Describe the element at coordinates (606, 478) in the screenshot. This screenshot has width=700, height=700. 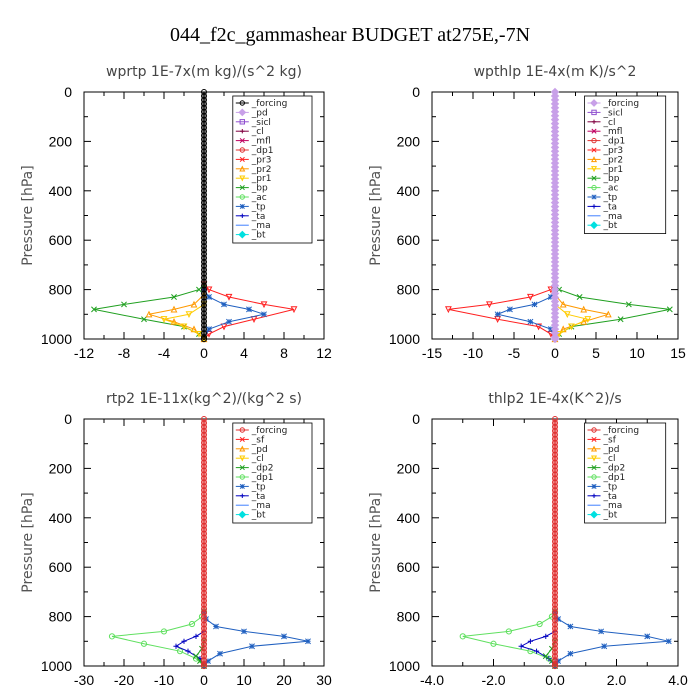
I see `legend-entry: _dp1` at that location.